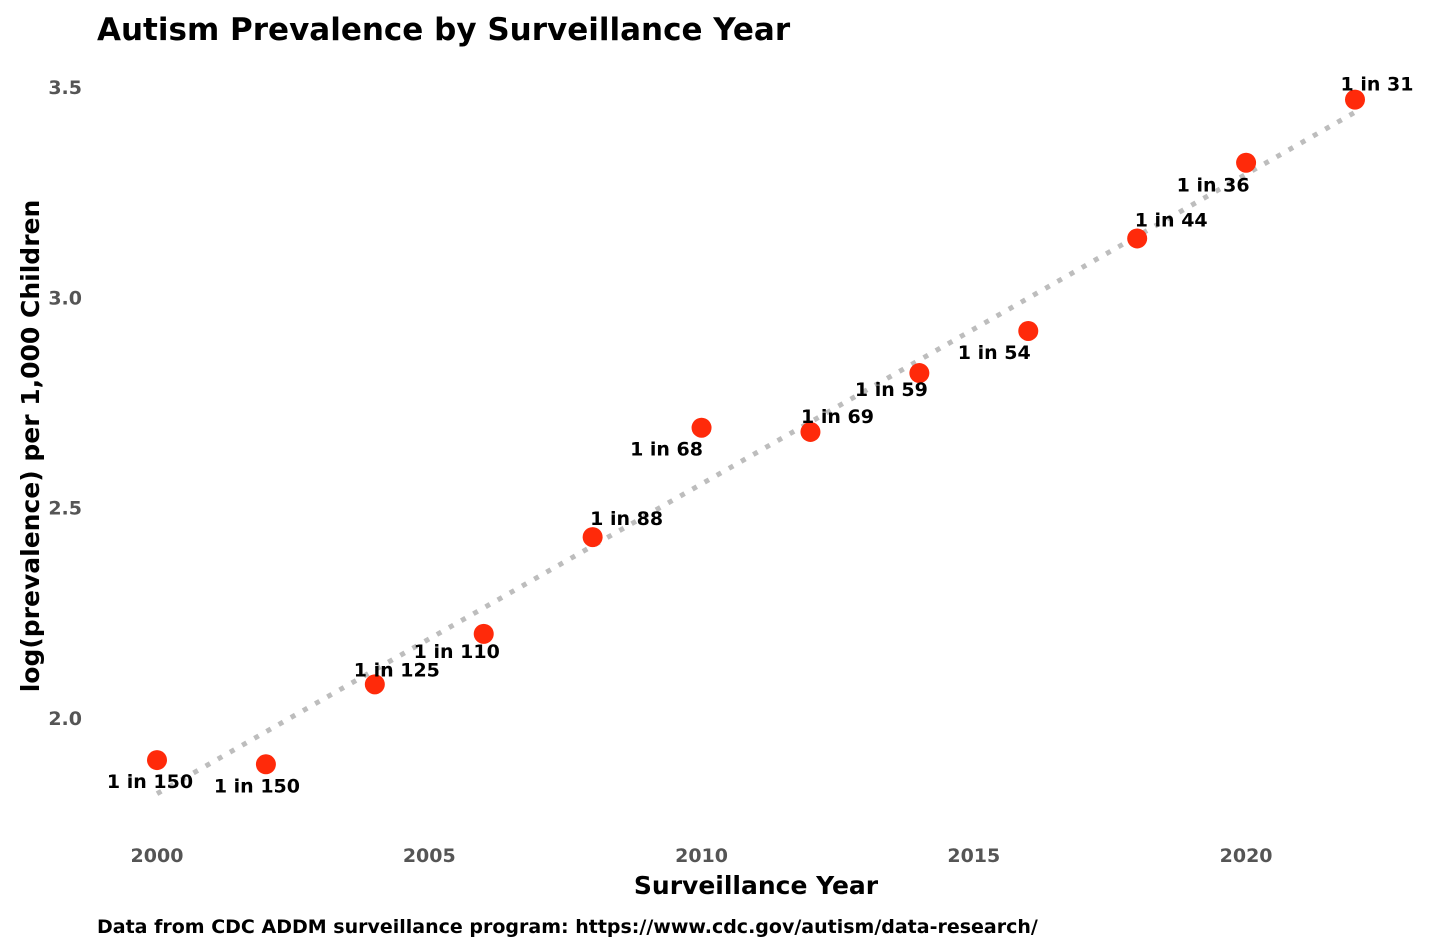 Image resolution: width=1430 pixels, height=952 pixels. I want to click on x-tick-label: 2010, so click(701, 856).